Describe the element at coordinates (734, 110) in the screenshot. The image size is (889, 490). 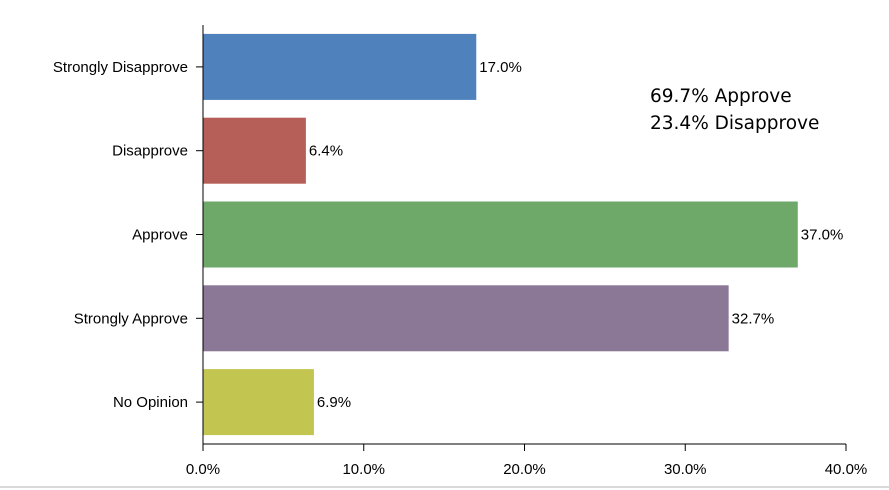
I see `summary-annotation: 69.7% Approve 23.4% Disapprove` at that location.